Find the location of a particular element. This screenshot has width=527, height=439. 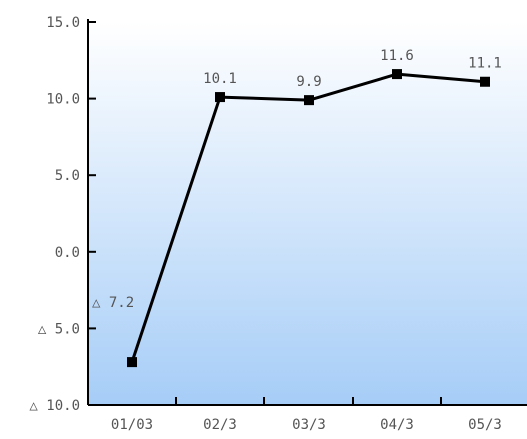

data-label: 11.1 is located at coordinates (485, 64).